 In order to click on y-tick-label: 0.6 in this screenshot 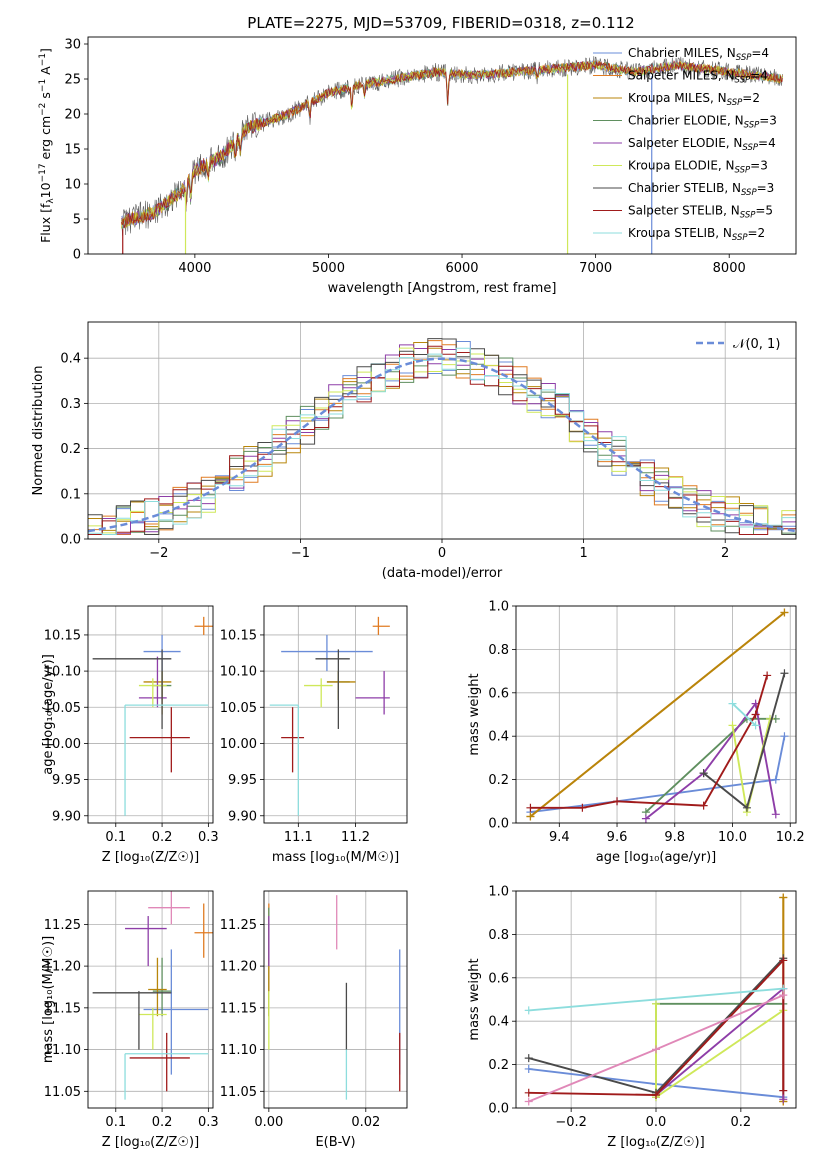, I will do `click(498, 693)`.